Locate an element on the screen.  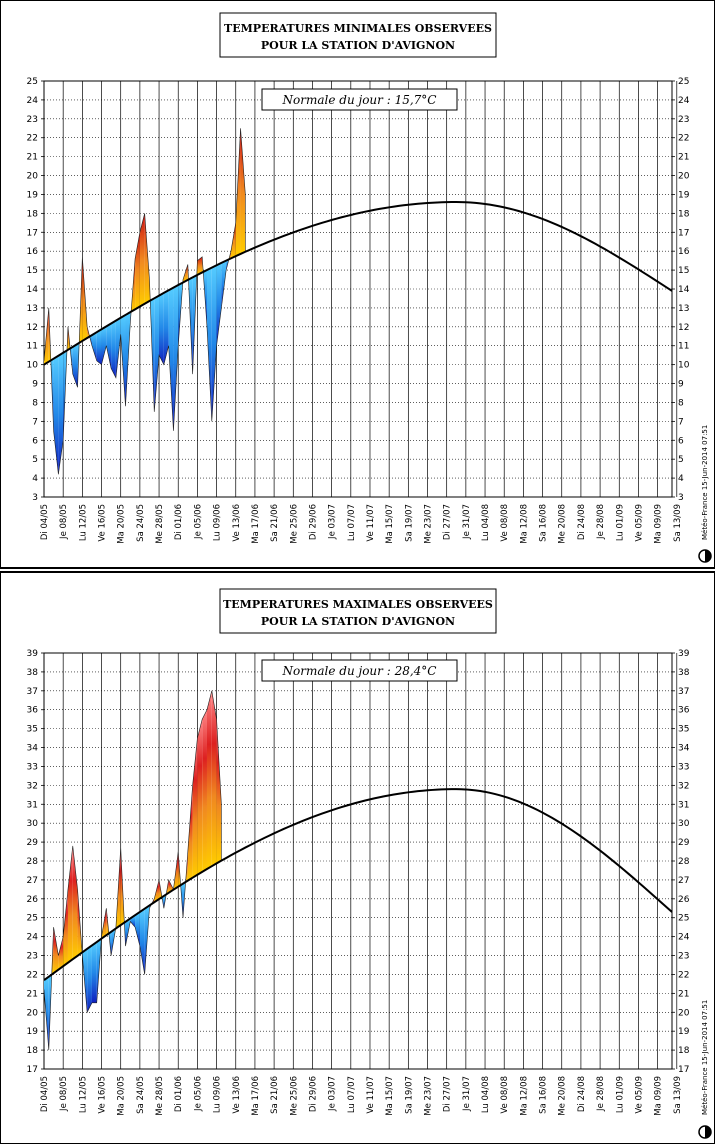
credit-text: Météo-France 15-Jun-2014 07:51 is located at coordinates (705, 1057).